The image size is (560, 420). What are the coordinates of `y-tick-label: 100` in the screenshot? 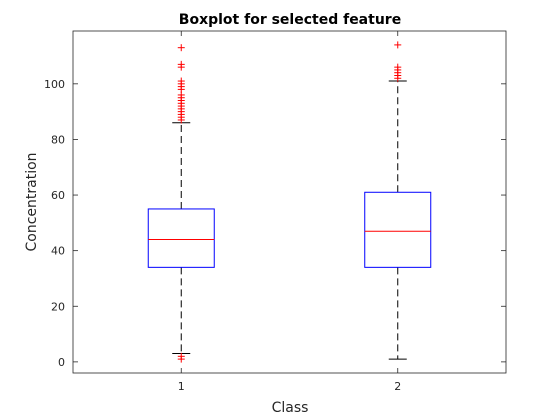 It's located at (54, 84).